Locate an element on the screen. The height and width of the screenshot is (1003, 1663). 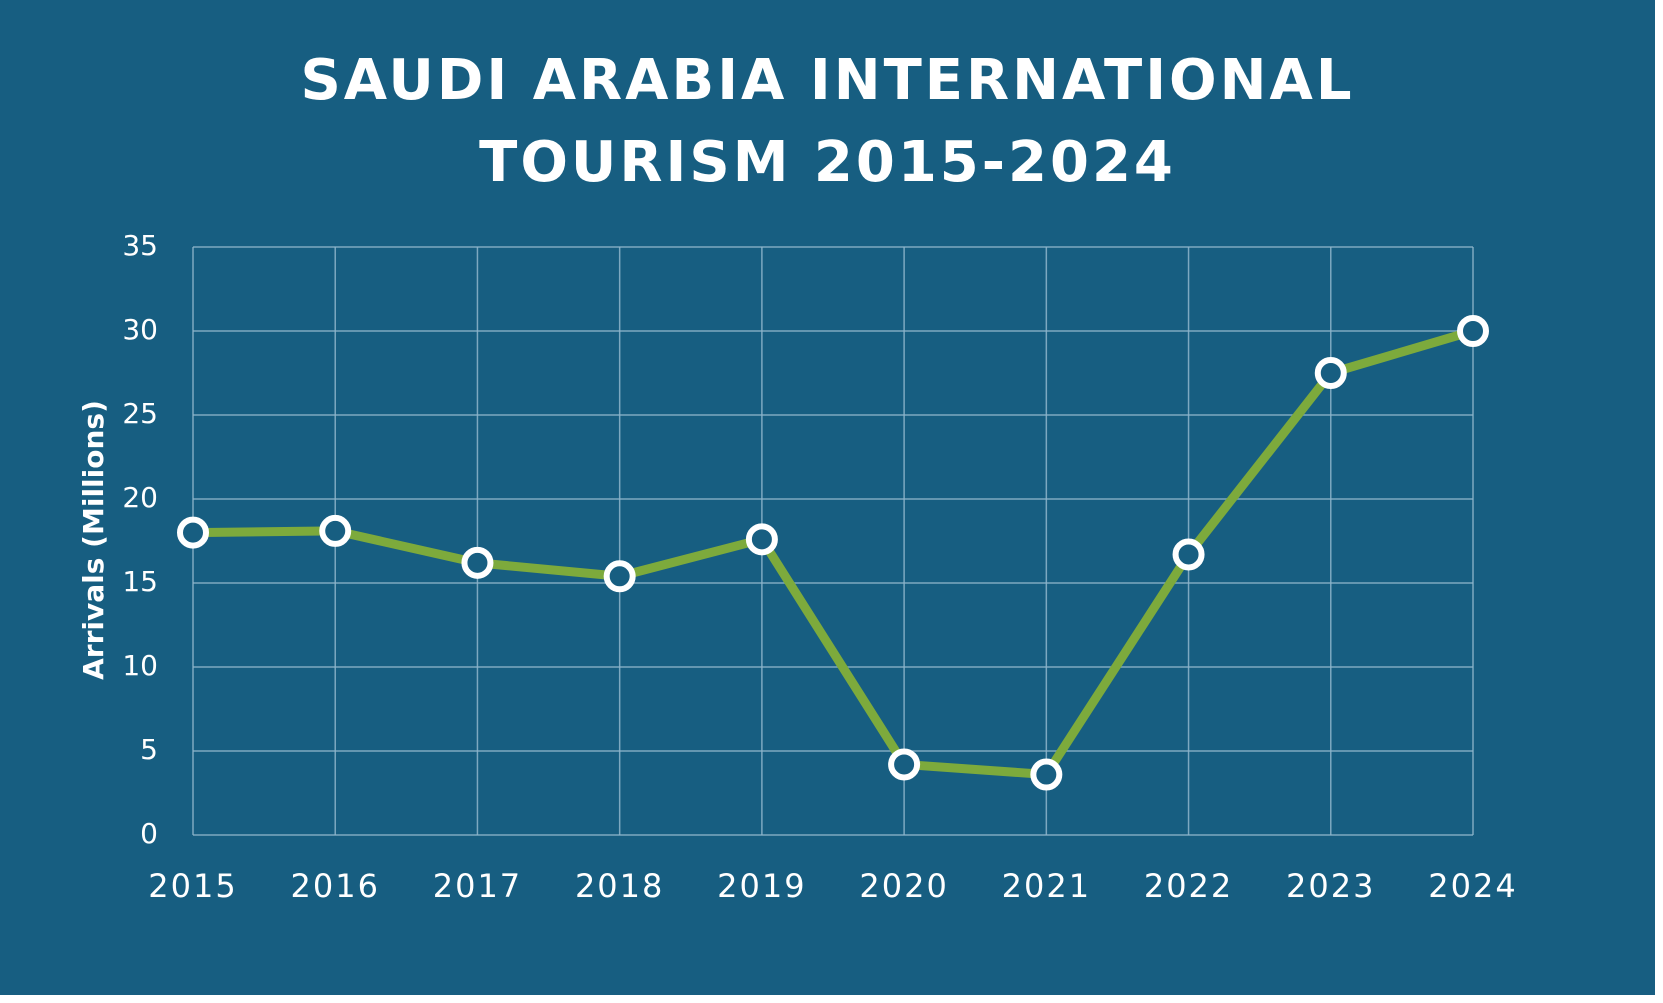
y-tick-label: 0 is located at coordinates (149, 833).